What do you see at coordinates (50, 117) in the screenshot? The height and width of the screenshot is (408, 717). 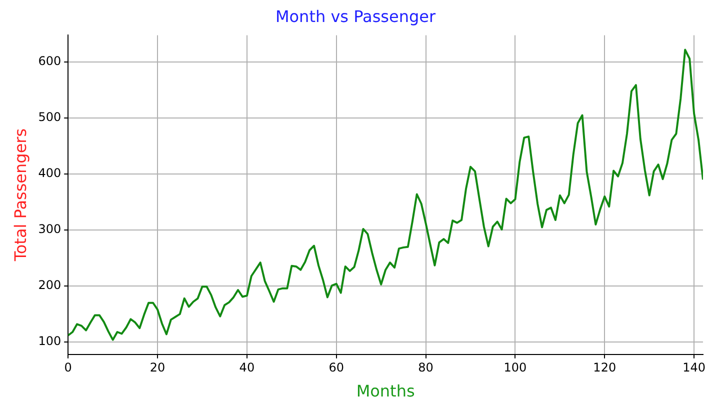 I see `y-tick-label: 500` at bounding box center [50, 117].